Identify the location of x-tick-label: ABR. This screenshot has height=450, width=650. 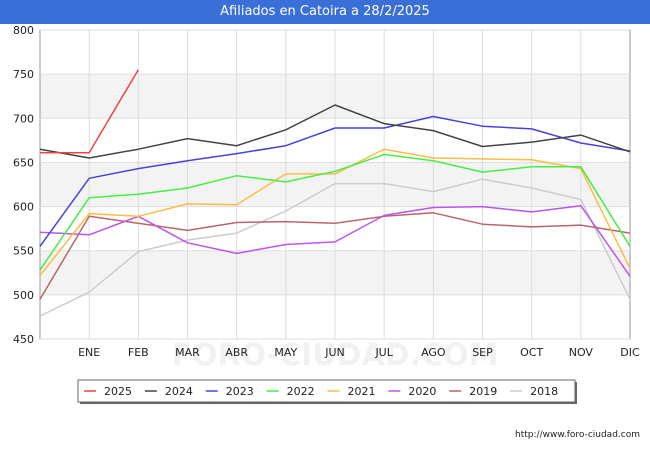
(236, 352).